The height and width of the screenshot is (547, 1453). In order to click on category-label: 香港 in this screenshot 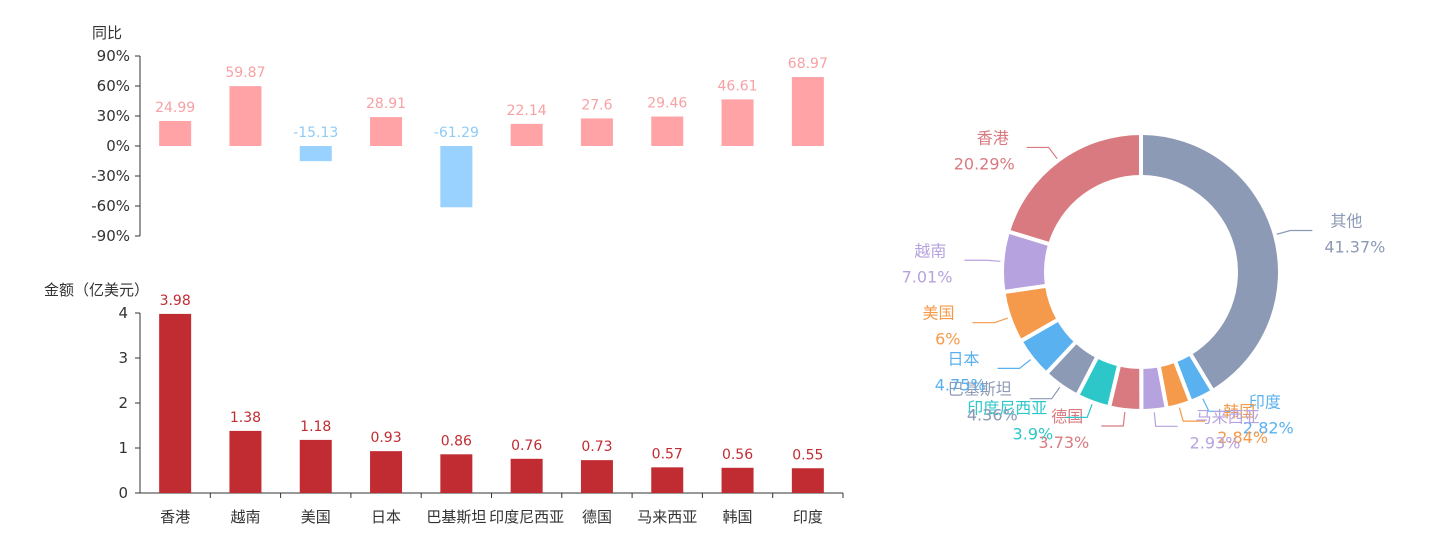, I will do `click(175, 517)`.